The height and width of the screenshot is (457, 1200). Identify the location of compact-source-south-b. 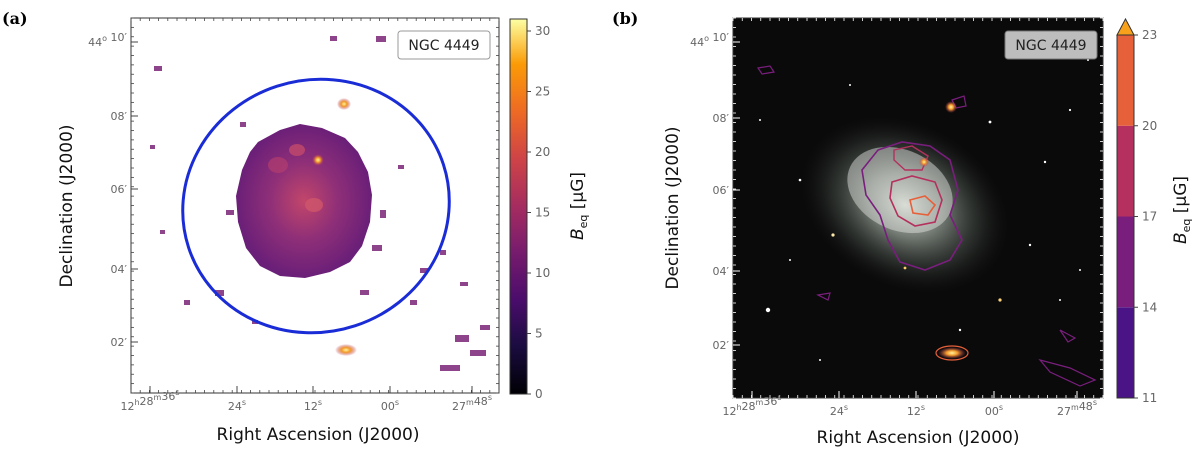
(952, 353).